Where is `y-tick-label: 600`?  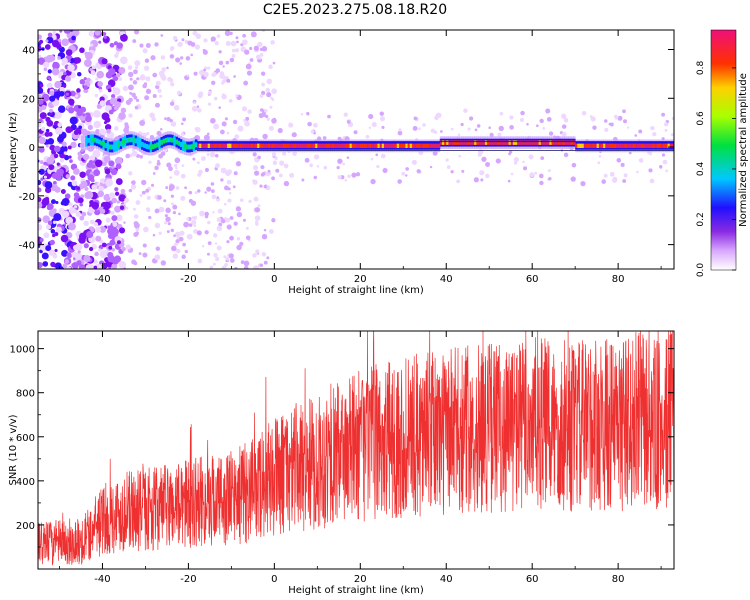 y-tick-label: 600 is located at coordinates (25, 438).